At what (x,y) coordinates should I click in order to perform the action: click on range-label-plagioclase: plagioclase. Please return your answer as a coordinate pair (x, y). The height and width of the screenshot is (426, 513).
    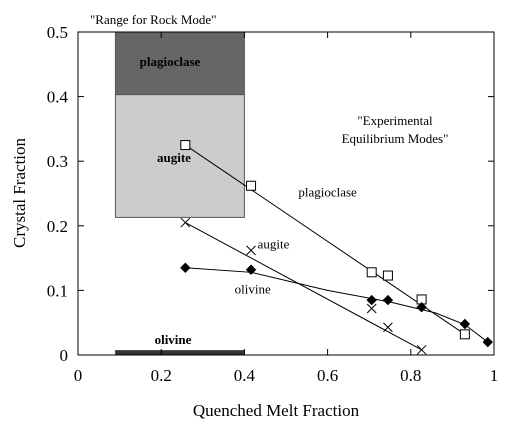
    Looking at the image, I should click on (170, 61).